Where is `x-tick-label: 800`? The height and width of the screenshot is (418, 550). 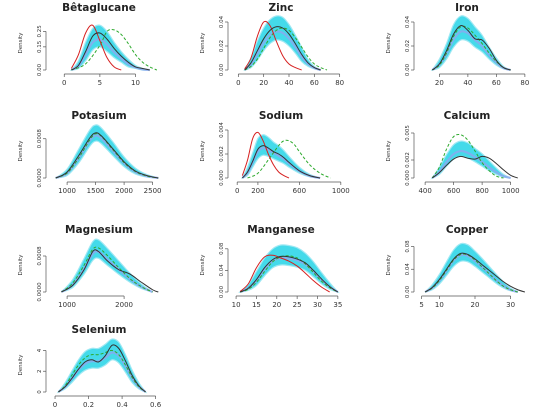 x-tick-label: 800 is located at coordinates (481, 191).